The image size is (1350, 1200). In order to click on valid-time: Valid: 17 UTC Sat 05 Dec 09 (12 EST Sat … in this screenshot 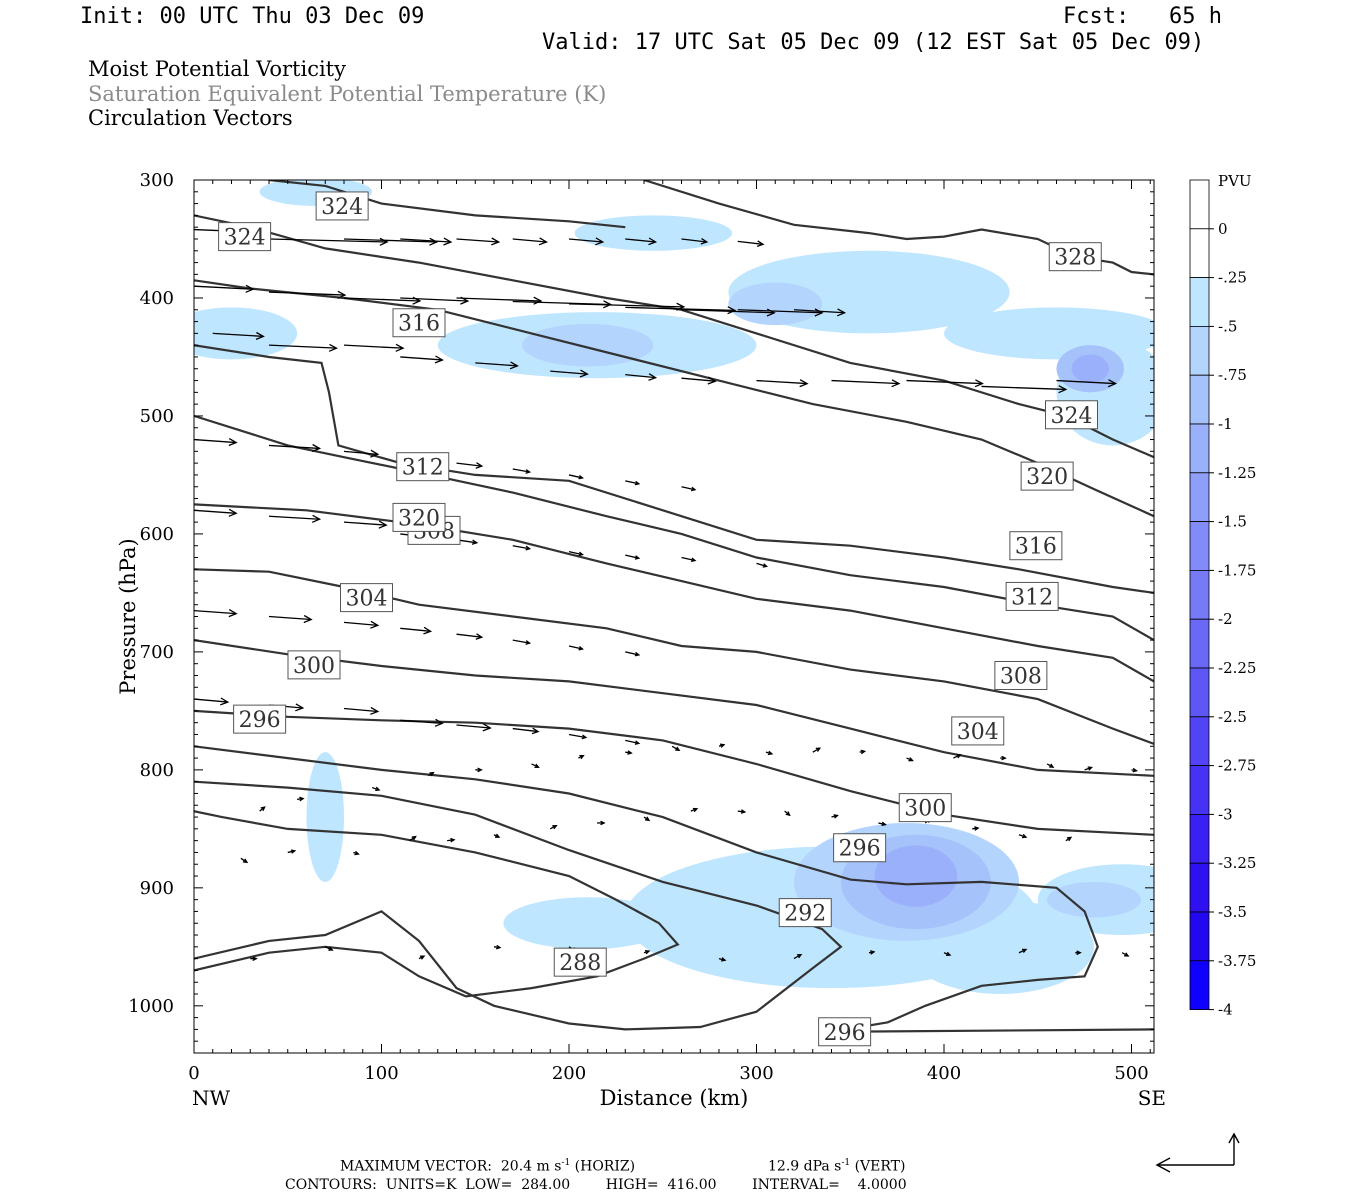, I will do `click(873, 42)`.